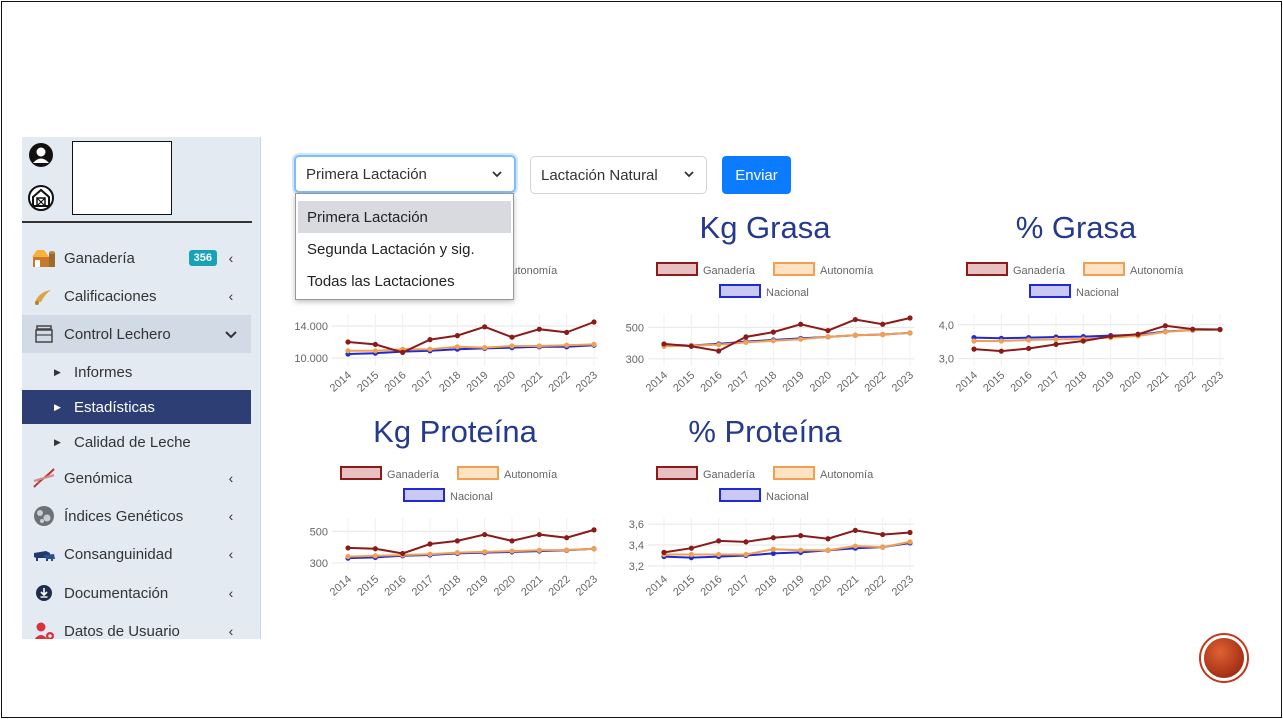  I want to click on dna-icon, so click(44, 478).